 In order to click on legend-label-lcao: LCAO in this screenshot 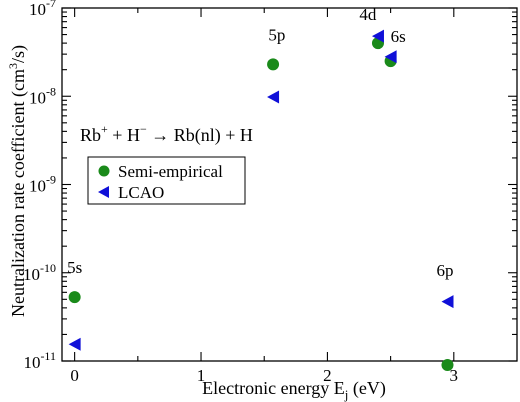, I will do `click(141, 192)`.